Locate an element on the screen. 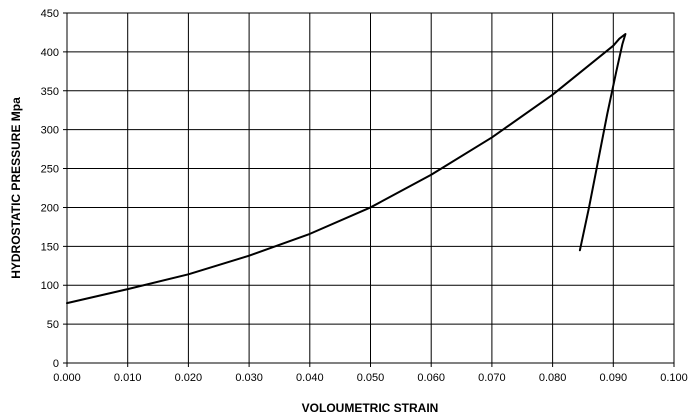 This screenshot has width=690, height=419. y-tick-label: 300 is located at coordinates (50, 131).